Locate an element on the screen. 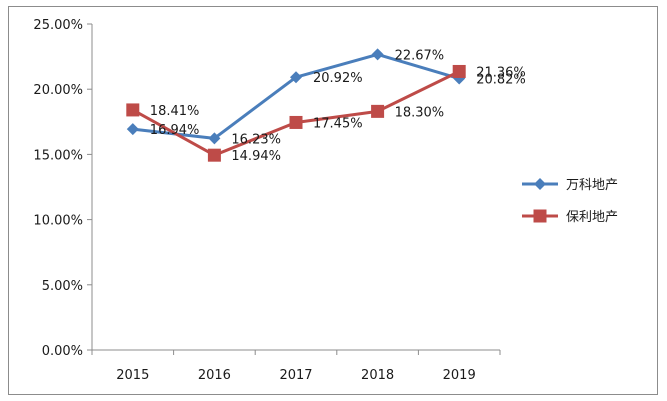  data-label: 17.45% is located at coordinates (338, 123).